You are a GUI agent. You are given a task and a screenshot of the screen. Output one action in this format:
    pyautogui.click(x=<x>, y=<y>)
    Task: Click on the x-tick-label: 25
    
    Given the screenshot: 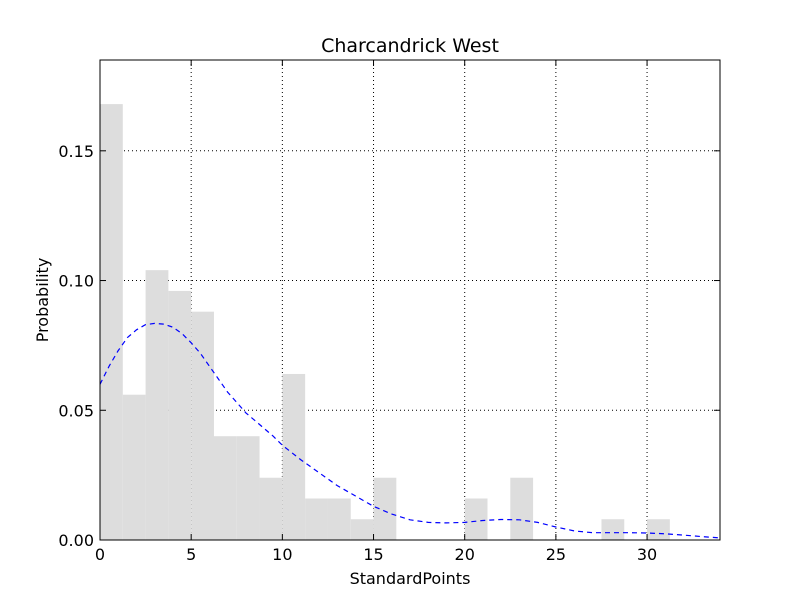 What is the action you would take?
    pyautogui.click(x=556, y=554)
    